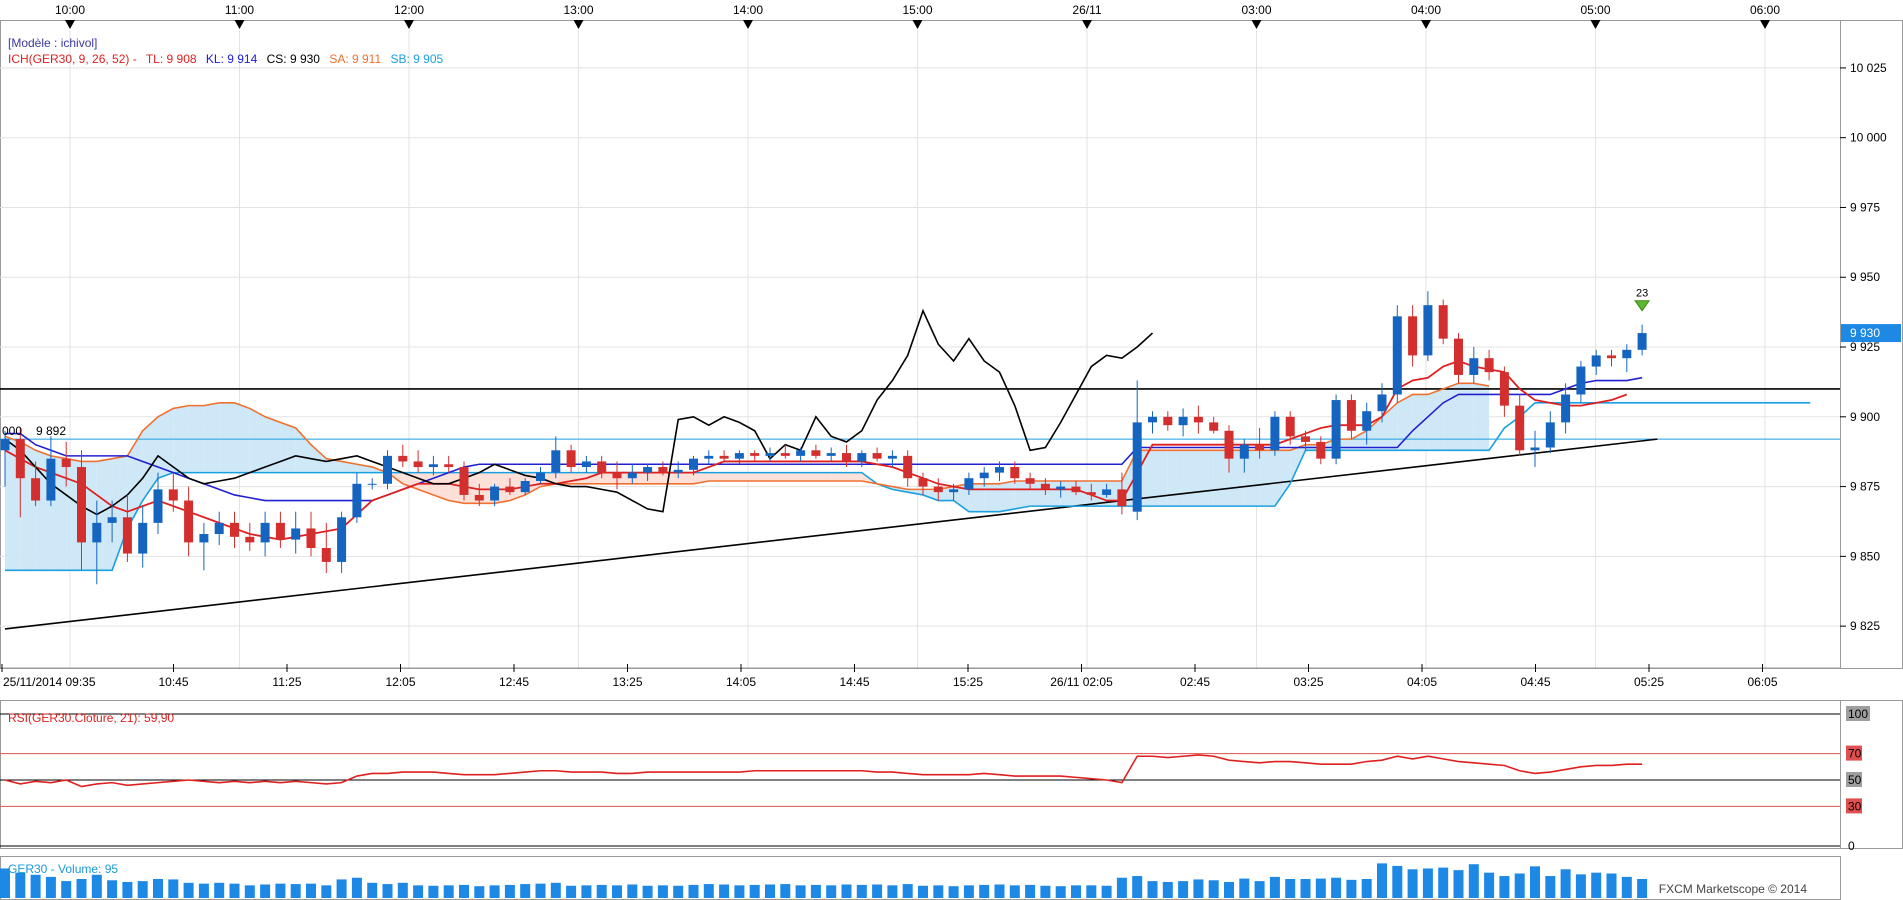 This screenshot has width=1903, height=900. Describe the element at coordinates (231, 59) in the screenshot. I see `kl-label: KL: 9 914` at that location.